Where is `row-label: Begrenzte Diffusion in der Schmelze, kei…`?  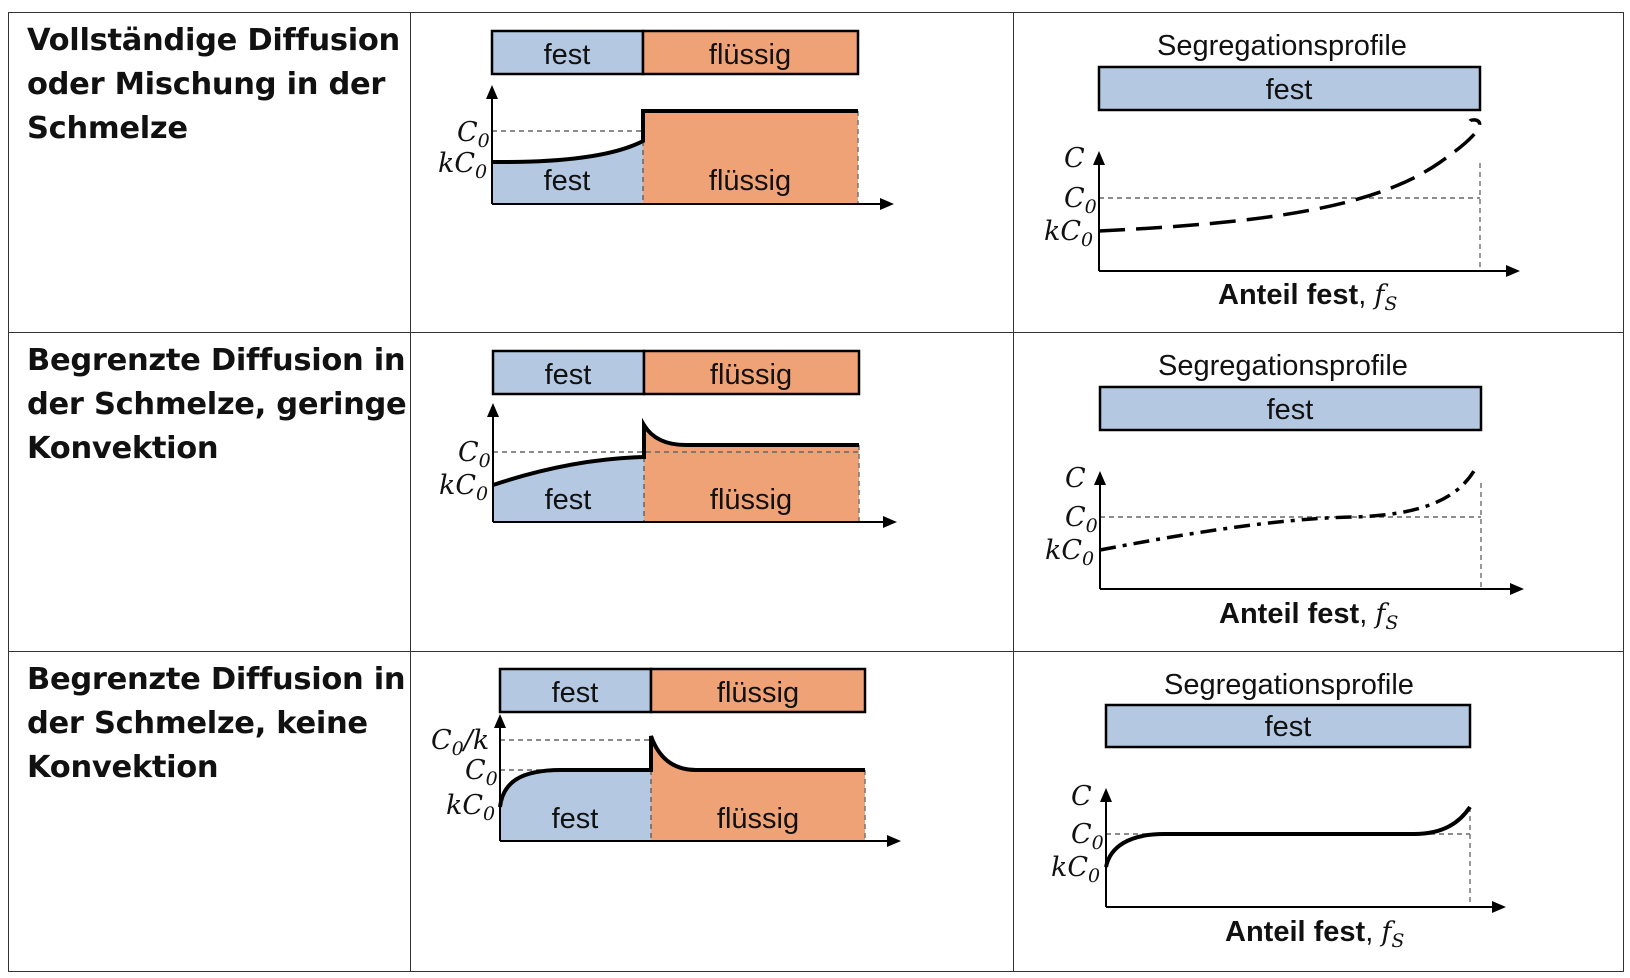
row-label: Begrenzte Diffusion in der Schmelze, kei… is located at coordinates (216, 724).